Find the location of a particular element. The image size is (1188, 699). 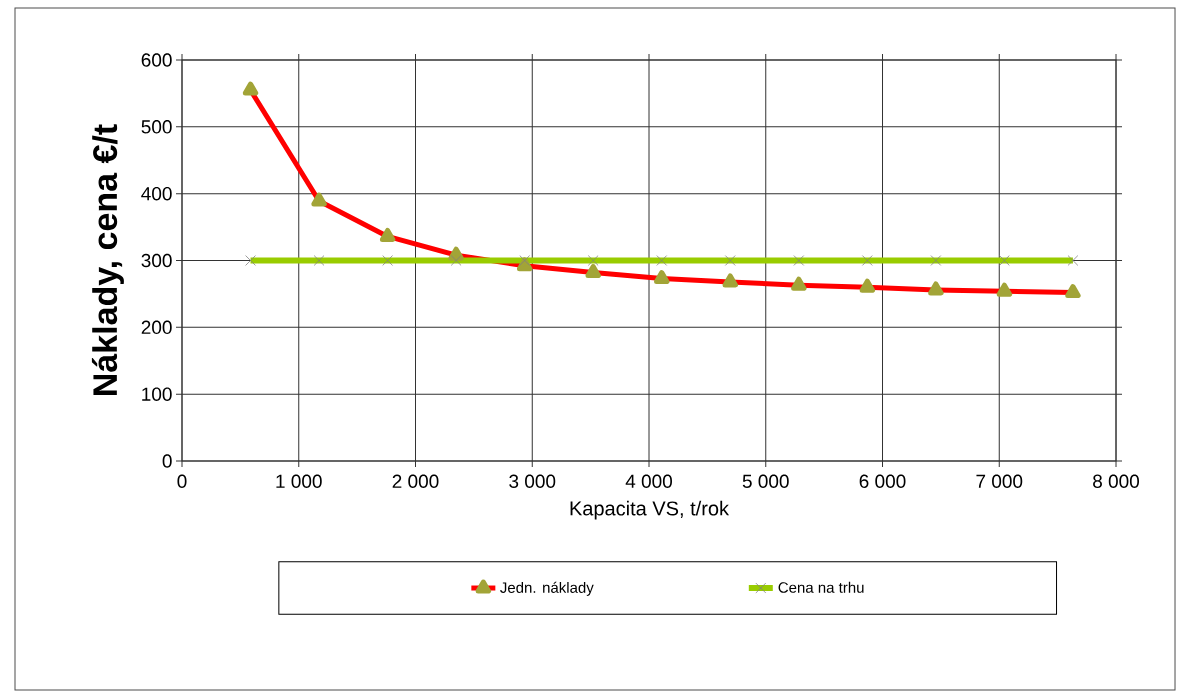

y-tick-label: 600 is located at coordinates (156, 60).